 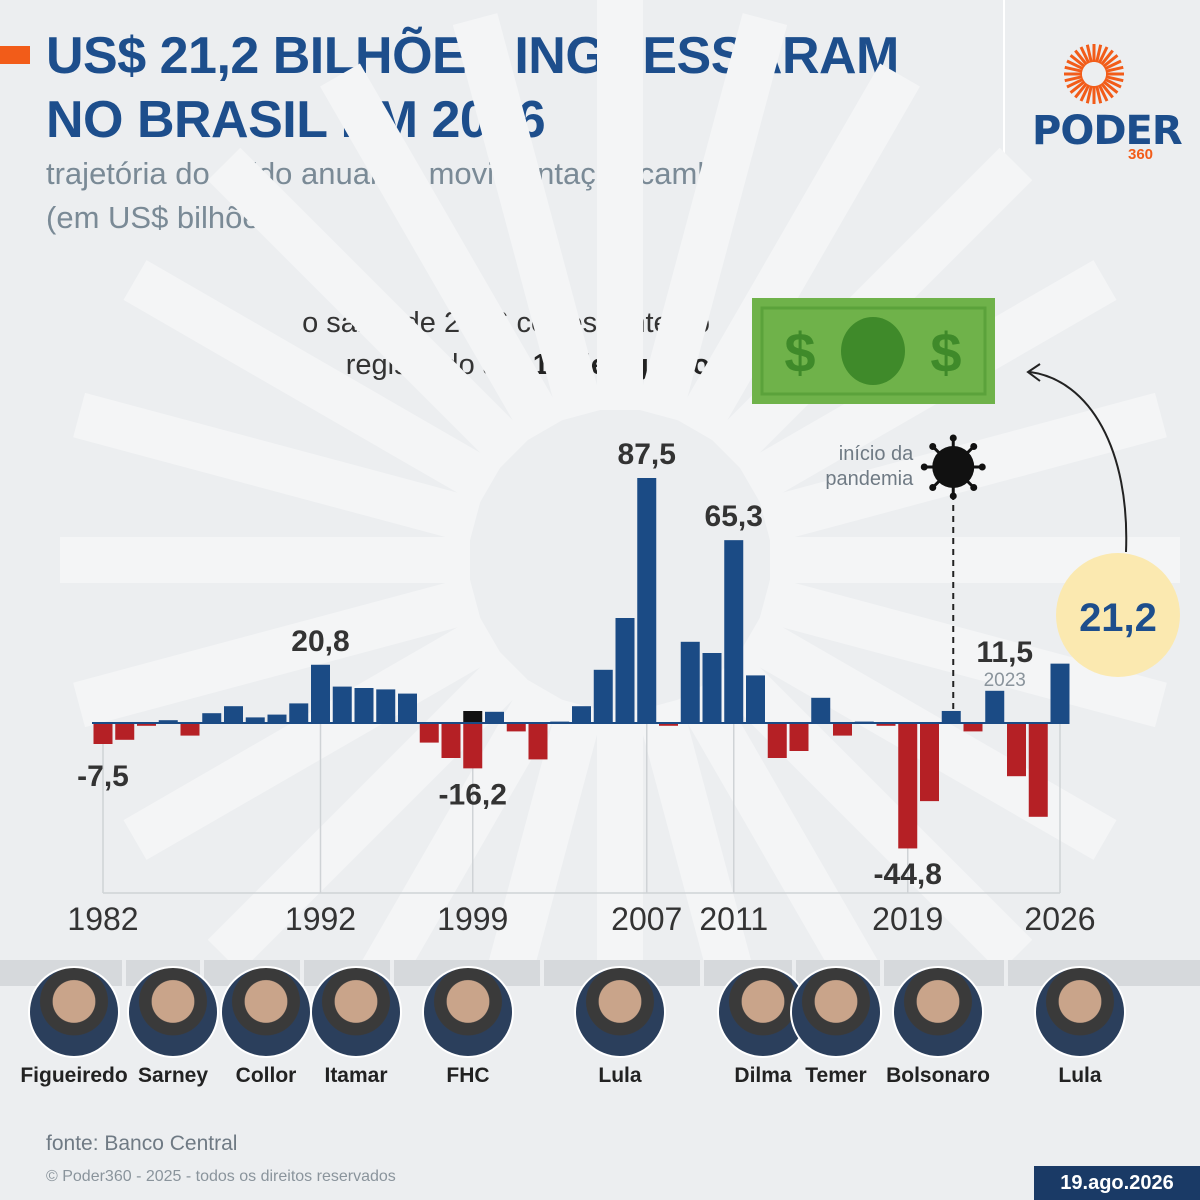 I want to click on bar-1999-highlight, so click(x=473, y=717).